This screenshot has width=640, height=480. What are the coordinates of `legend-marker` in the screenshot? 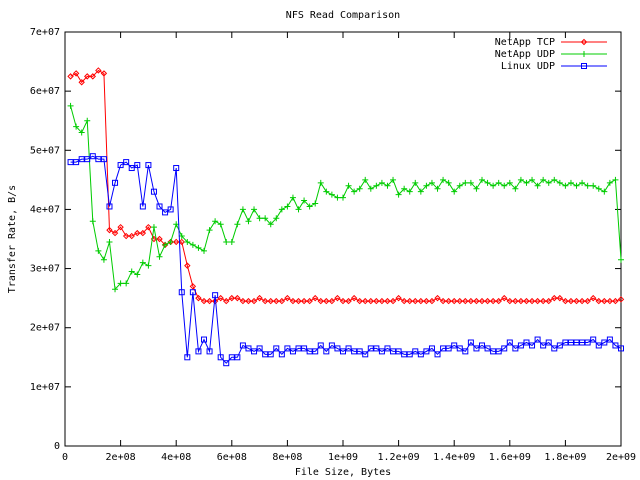 It's located at (584, 42).